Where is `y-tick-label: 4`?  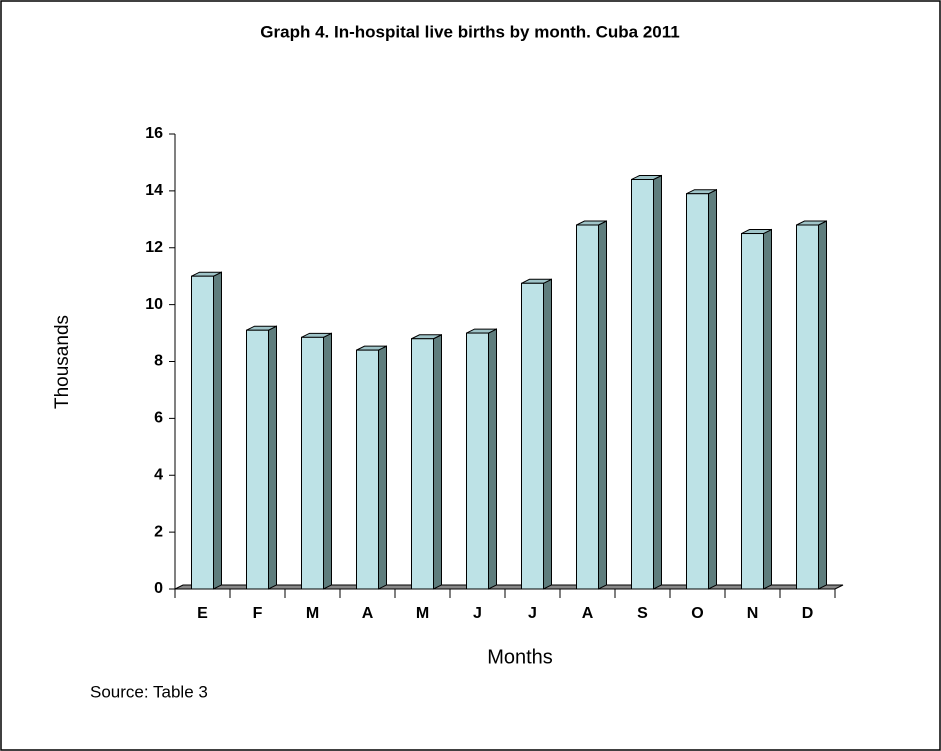
y-tick-label: 4 is located at coordinates (158, 474).